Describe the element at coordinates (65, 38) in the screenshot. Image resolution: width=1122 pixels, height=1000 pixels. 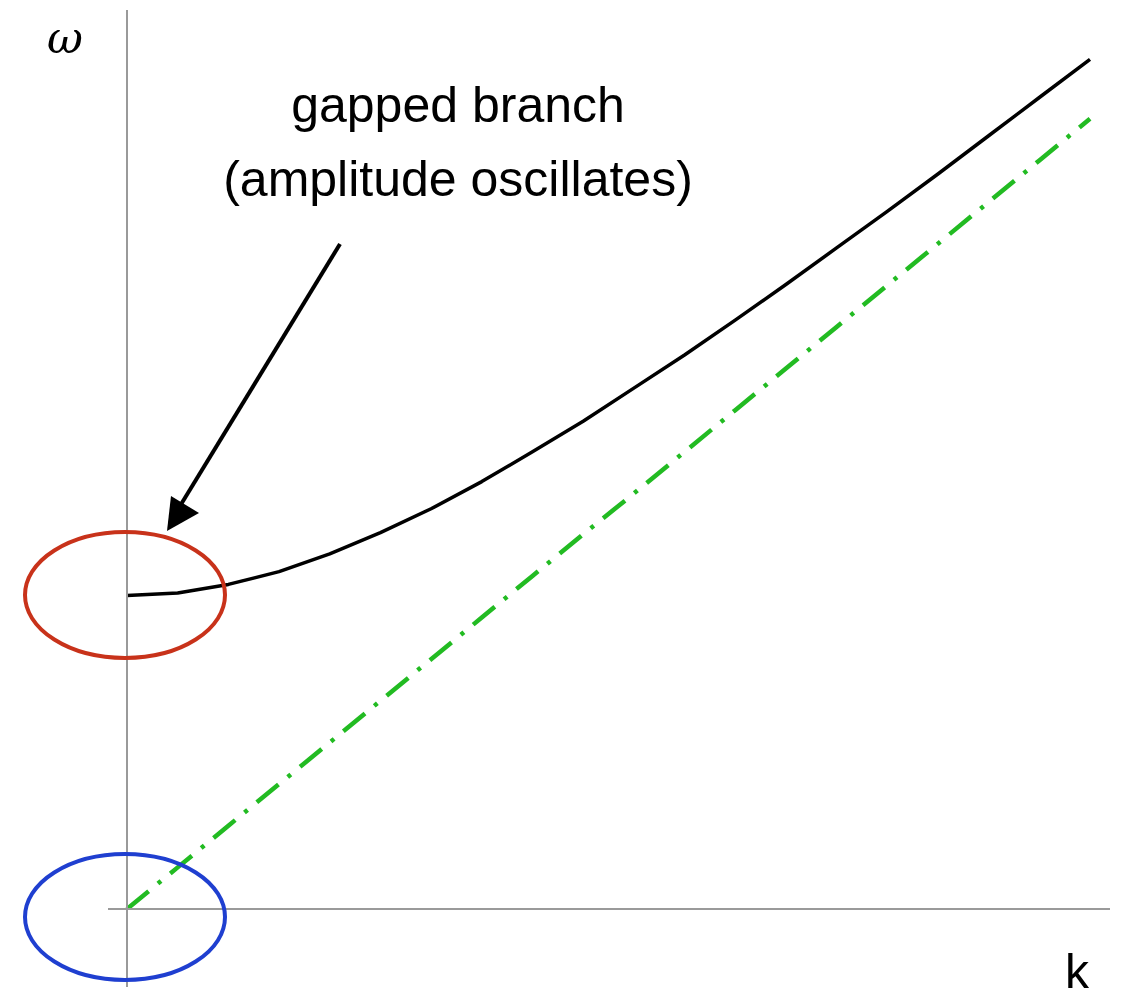
I see `y-axis-title: ω` at that location.